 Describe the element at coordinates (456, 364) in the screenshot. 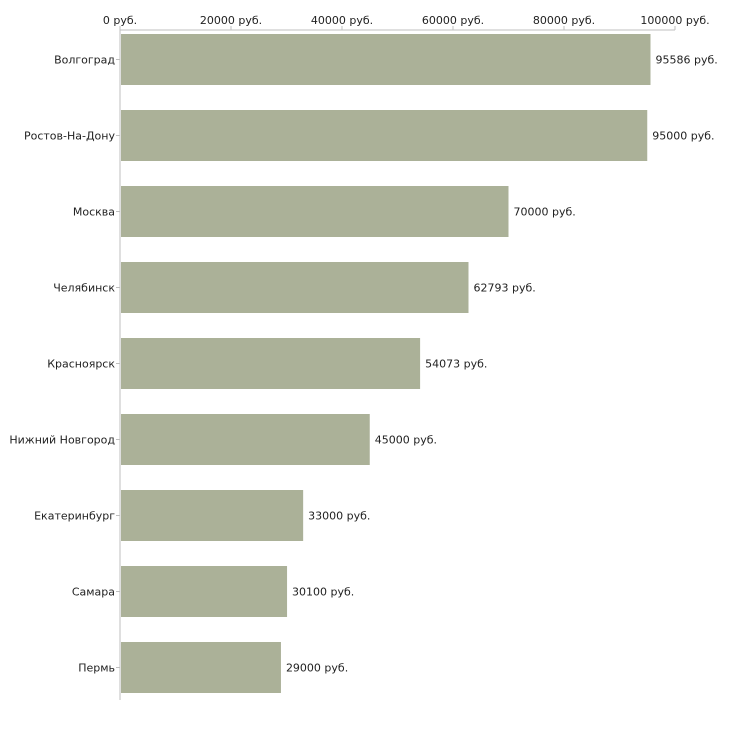

I see `value-label: 54073 руб.` at that location.